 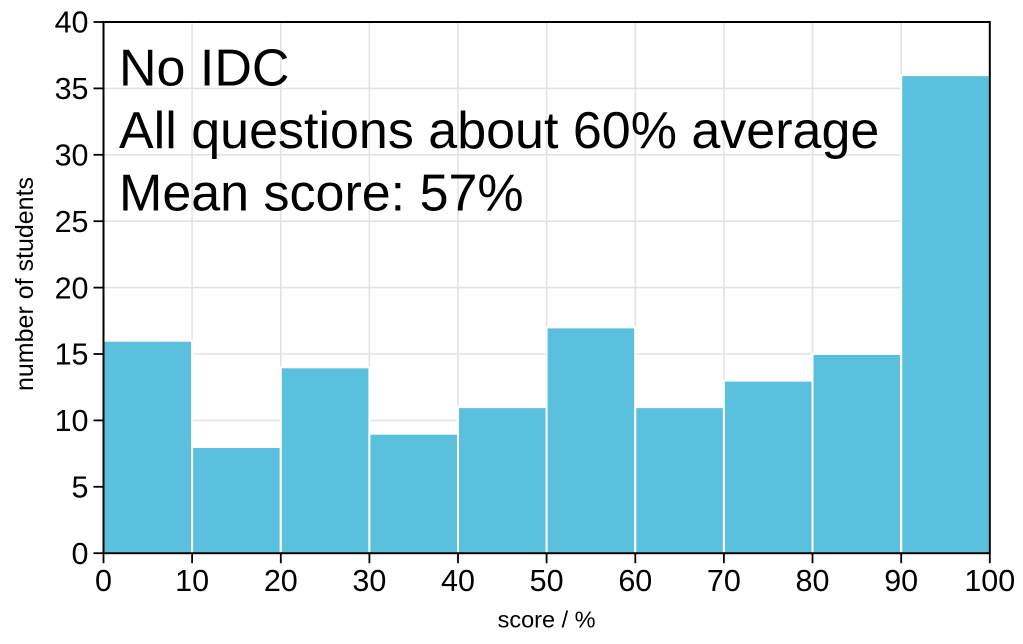 I want to click on svg-text: No IDC, so click(x=204, y=68).